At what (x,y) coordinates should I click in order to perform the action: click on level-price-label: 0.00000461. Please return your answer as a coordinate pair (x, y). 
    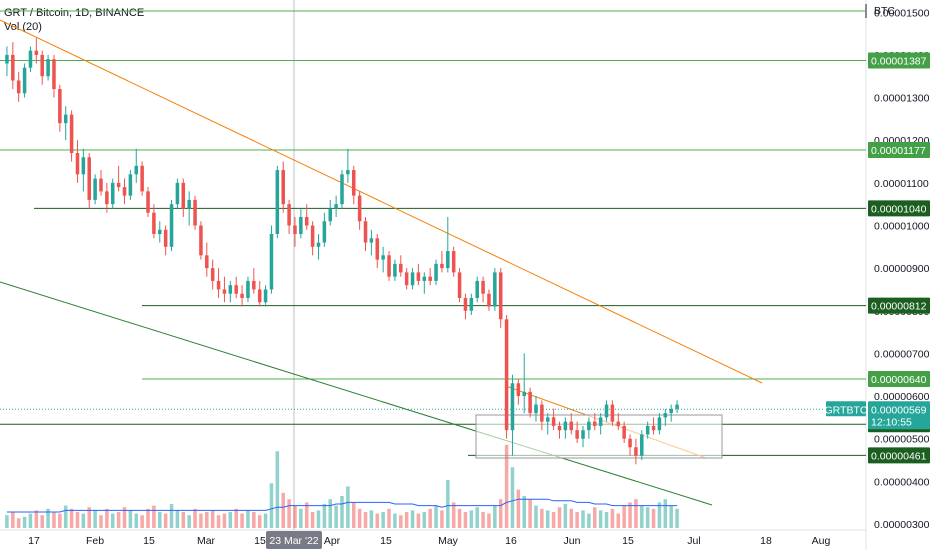
    Looking at the image, I should click on (899, 456).